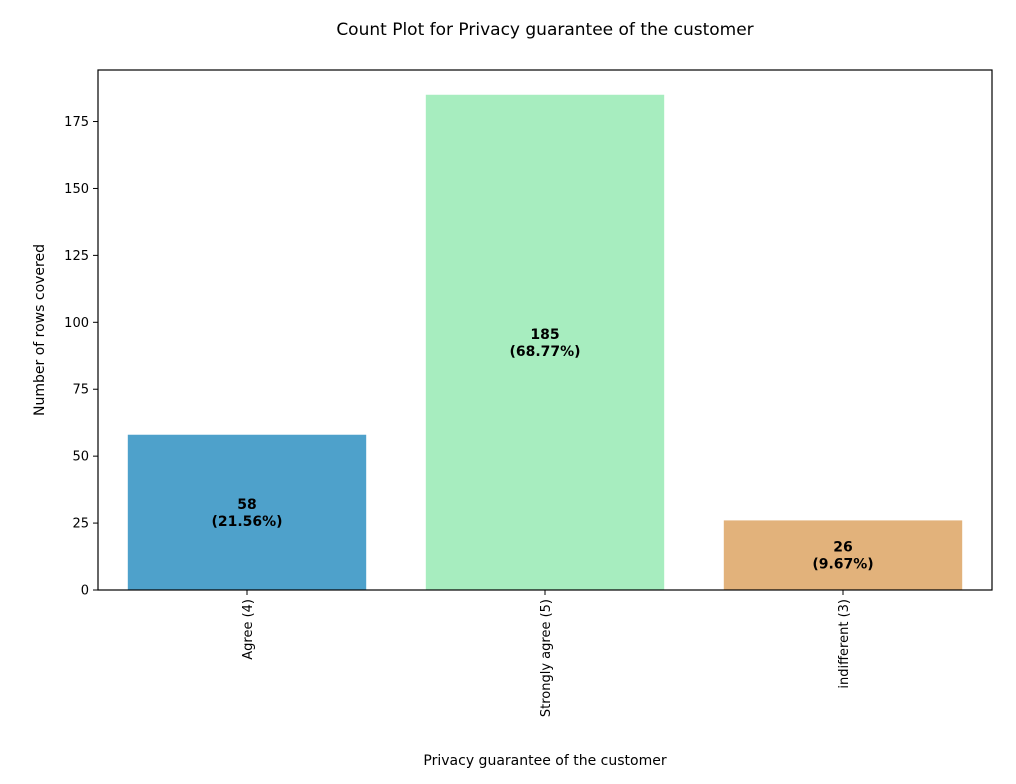 This screenshot has width=1016, height=784. I want to click on y-tick-label-4: 100, so click(76, 323).